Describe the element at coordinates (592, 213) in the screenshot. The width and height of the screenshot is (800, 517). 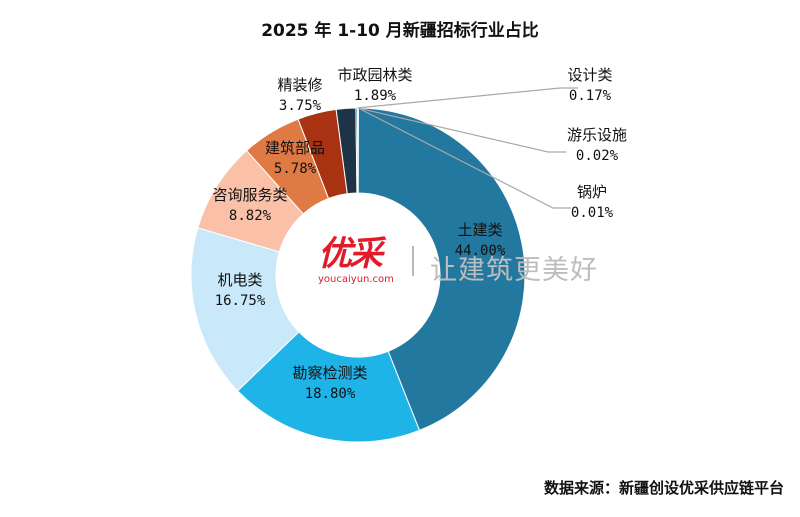
I see `slice-percent-label-9: 0.01%` at that location.